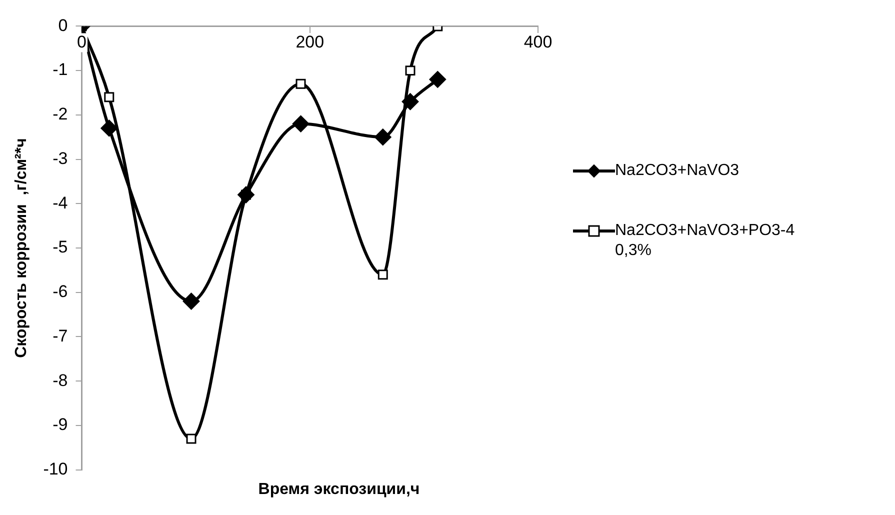 Image resolution: width=895 pixels, height=515 pixels. What do you see at coordinates (60, 424) in the screenshot?
I see `y-tick-label: -9` at bounding box center [60, 424].